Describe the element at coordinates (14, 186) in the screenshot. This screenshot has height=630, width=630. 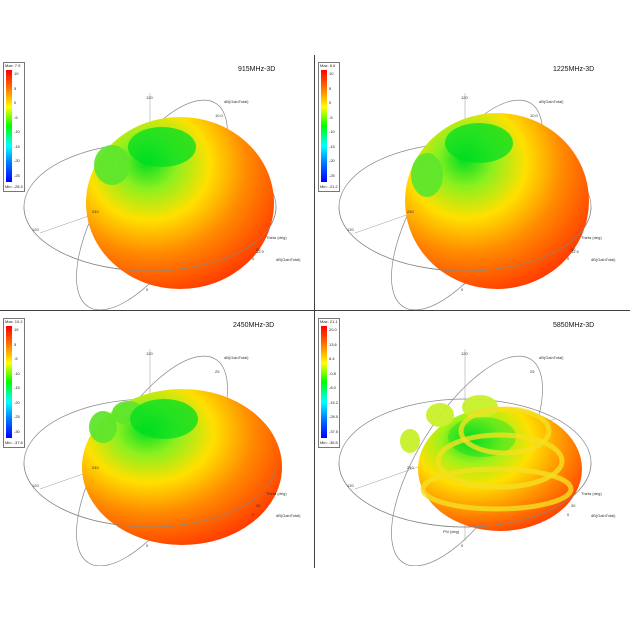
I see `legend-min-label: Min: -28.3` at that location.